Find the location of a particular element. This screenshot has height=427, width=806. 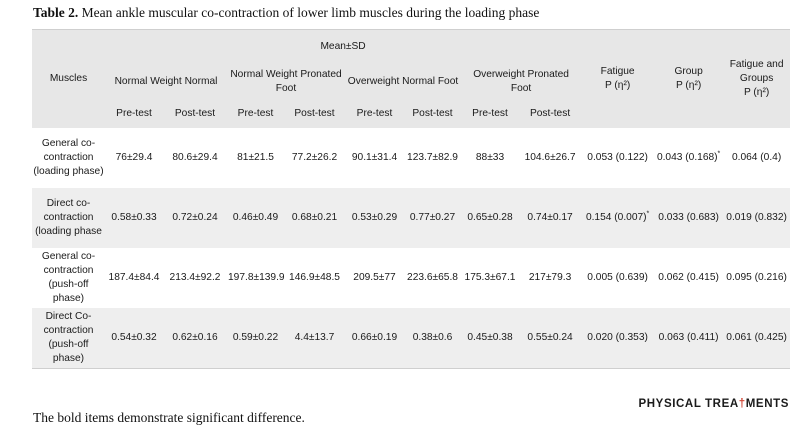

value-cell: 0.38±0.6 is located at coordinates (432, 338).